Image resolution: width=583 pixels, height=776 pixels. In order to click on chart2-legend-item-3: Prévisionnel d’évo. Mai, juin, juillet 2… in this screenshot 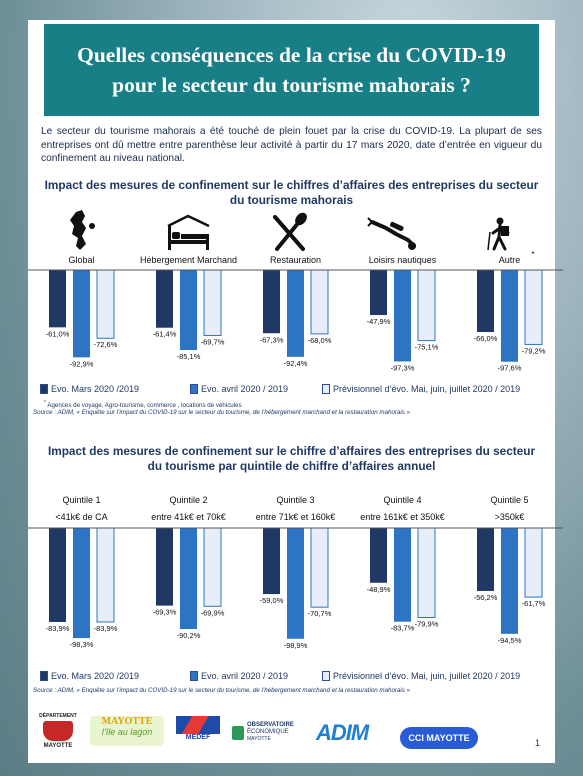, I will do `click(421, 676)`.